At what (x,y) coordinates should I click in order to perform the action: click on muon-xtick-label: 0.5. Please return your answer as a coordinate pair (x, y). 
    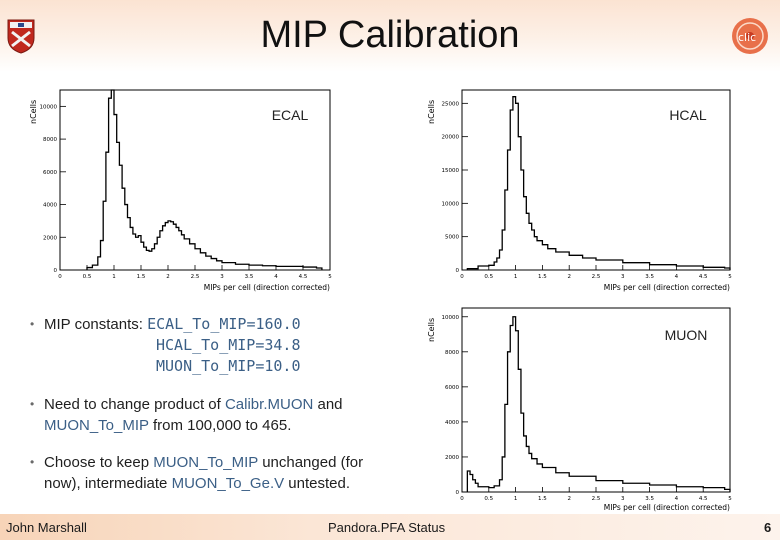
    Looking at the image, I should click on (488, 499).